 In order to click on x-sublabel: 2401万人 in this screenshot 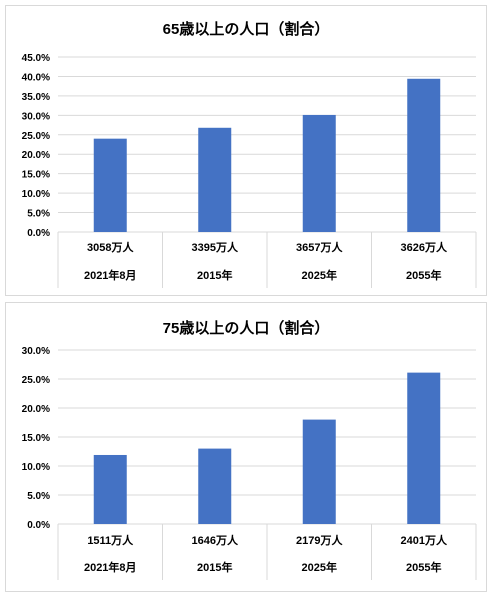, I will do `click(424, 540)`.